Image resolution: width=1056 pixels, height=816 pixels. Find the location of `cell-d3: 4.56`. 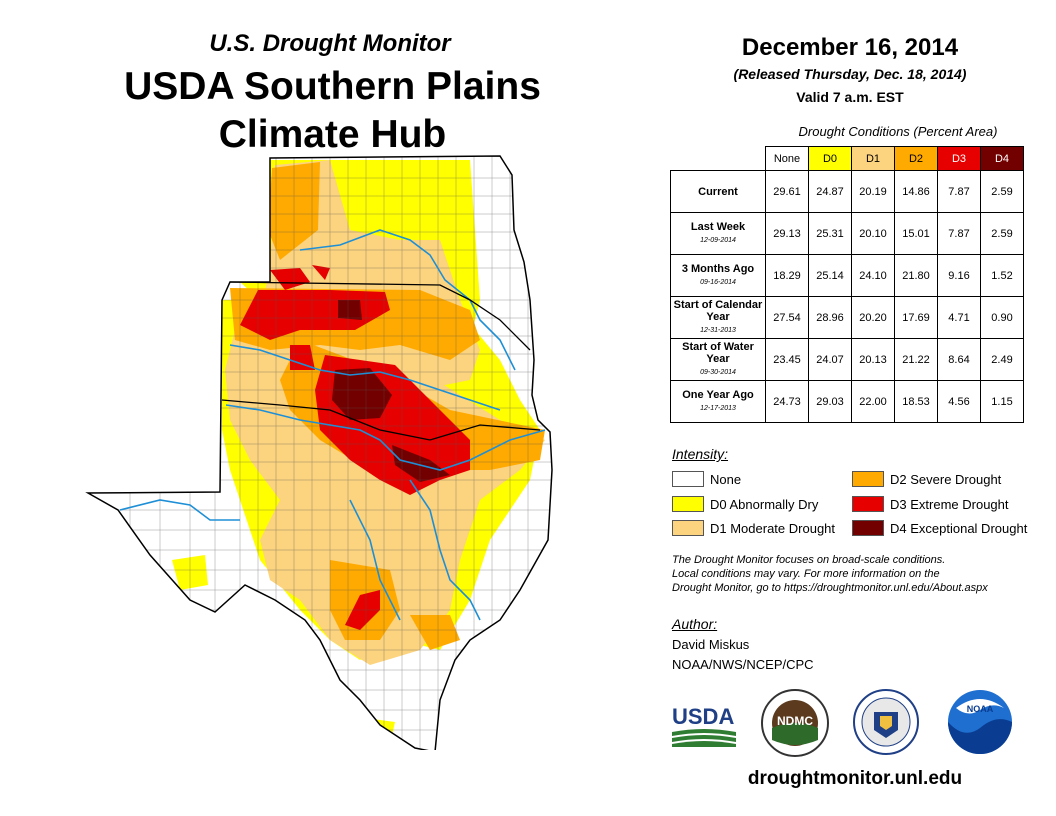

cell-d3: 4.56 is located at coordinates (959, 401).